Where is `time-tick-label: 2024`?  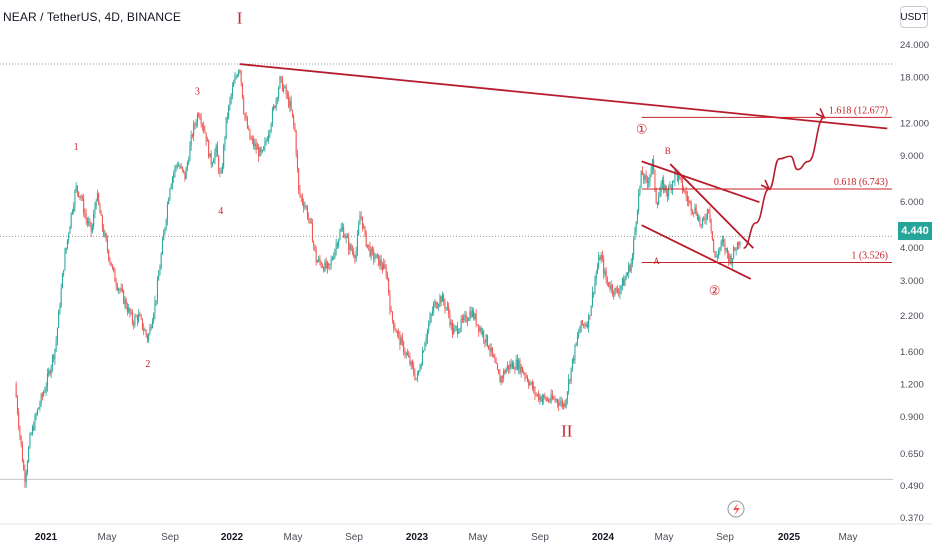 time-tick-label: 2024 is located at coordinates (603, 537).